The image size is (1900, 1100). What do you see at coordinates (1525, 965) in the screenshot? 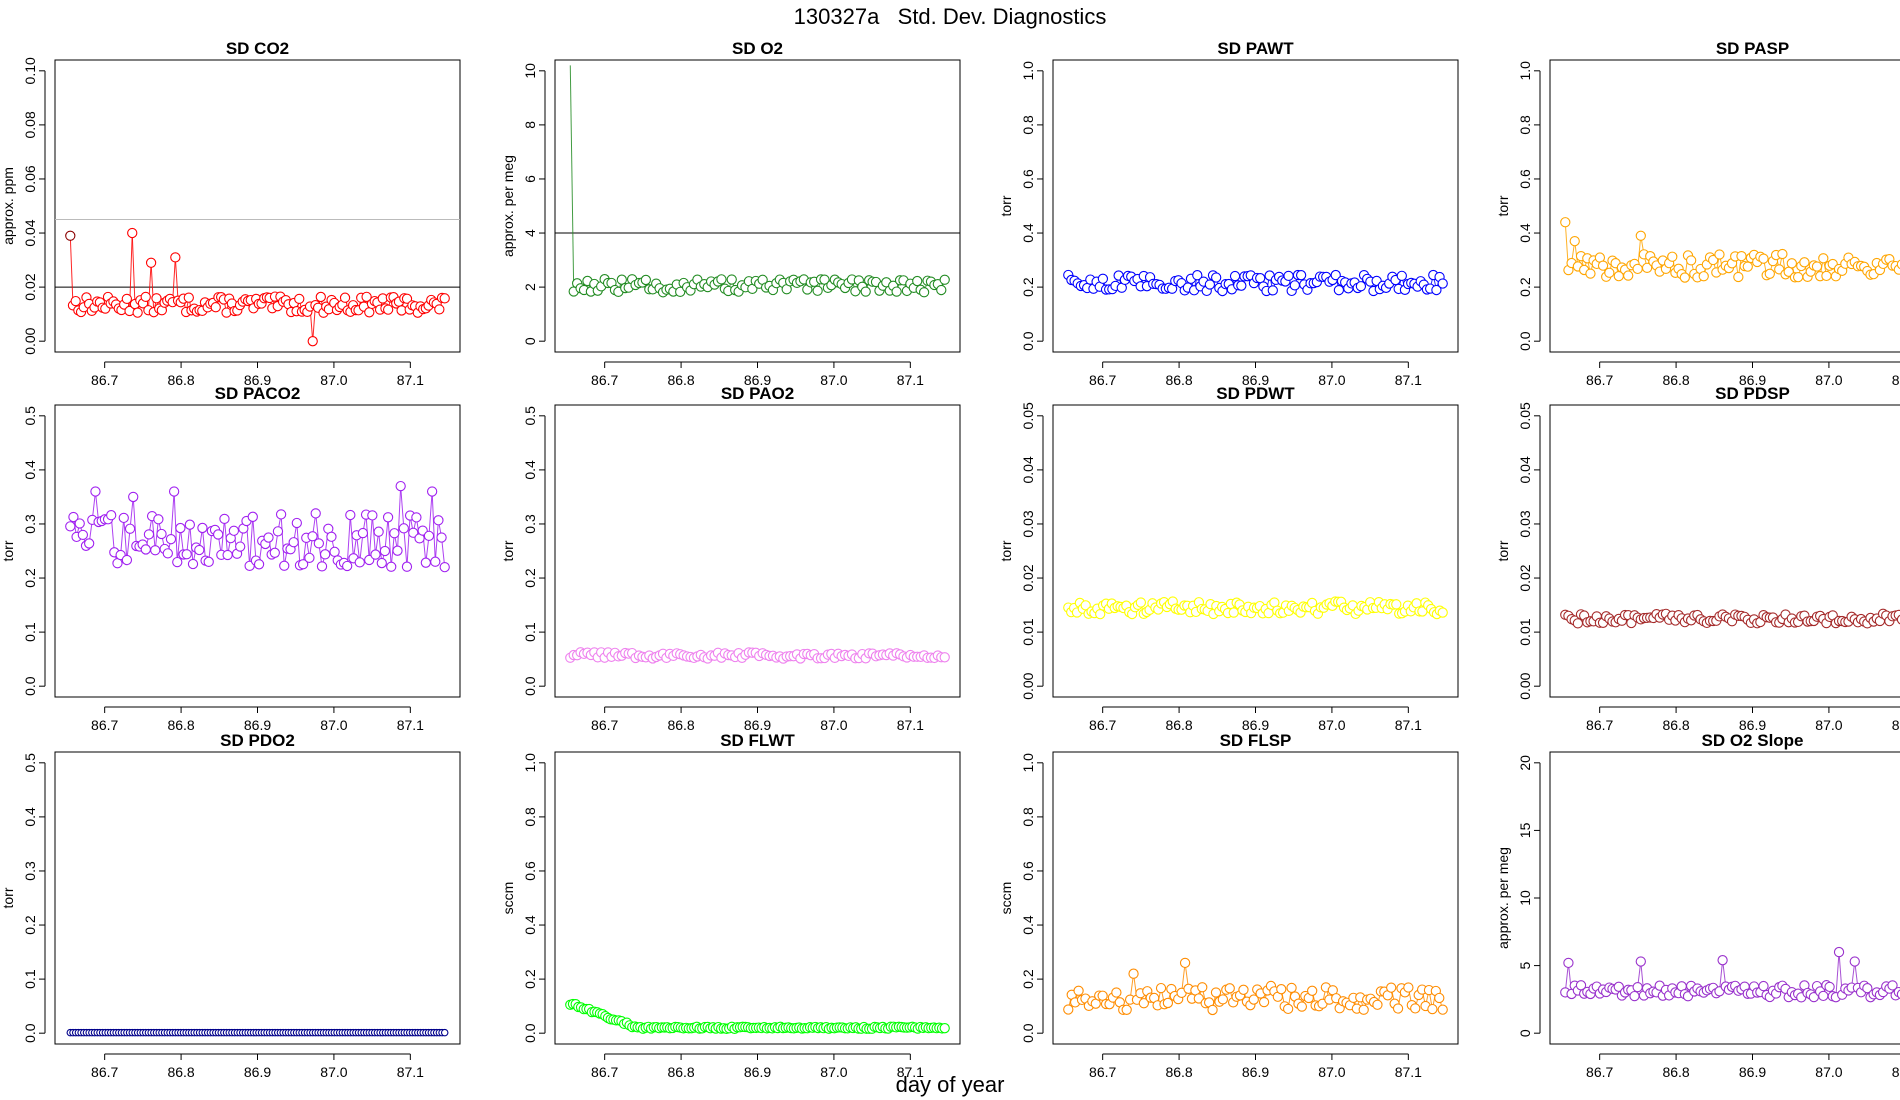
I see `y-tick-label: 5` at bounding box center [1525, 965].